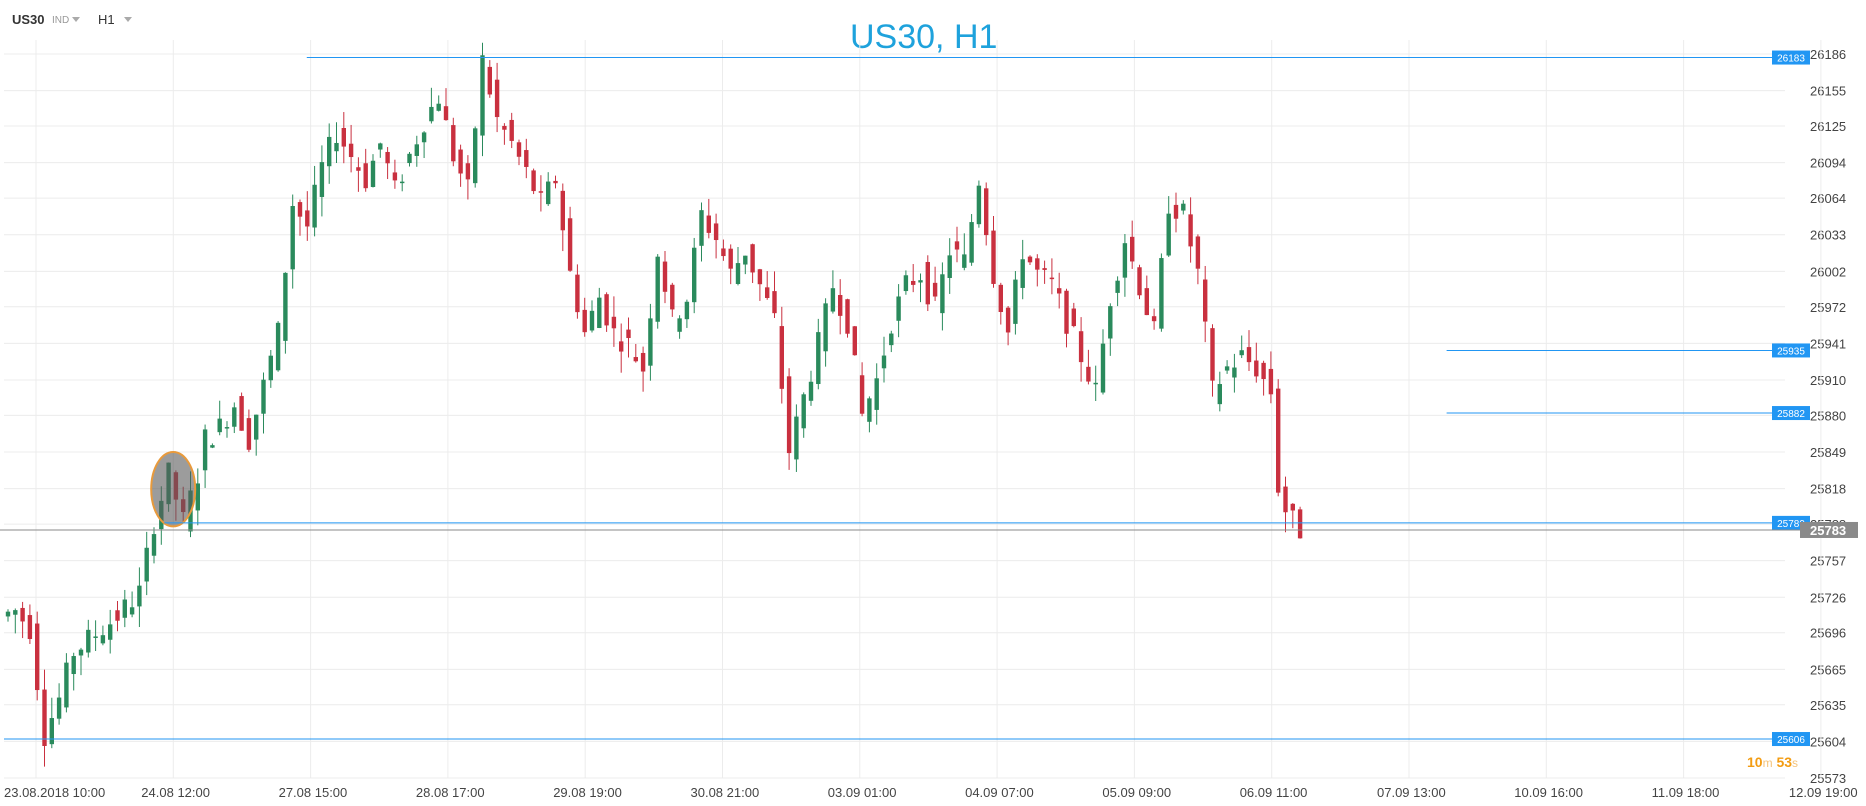 The height and width of the screenshot is (806, 1866). I want to click on timeframe-chevron-down-icon, so click(128, 19).